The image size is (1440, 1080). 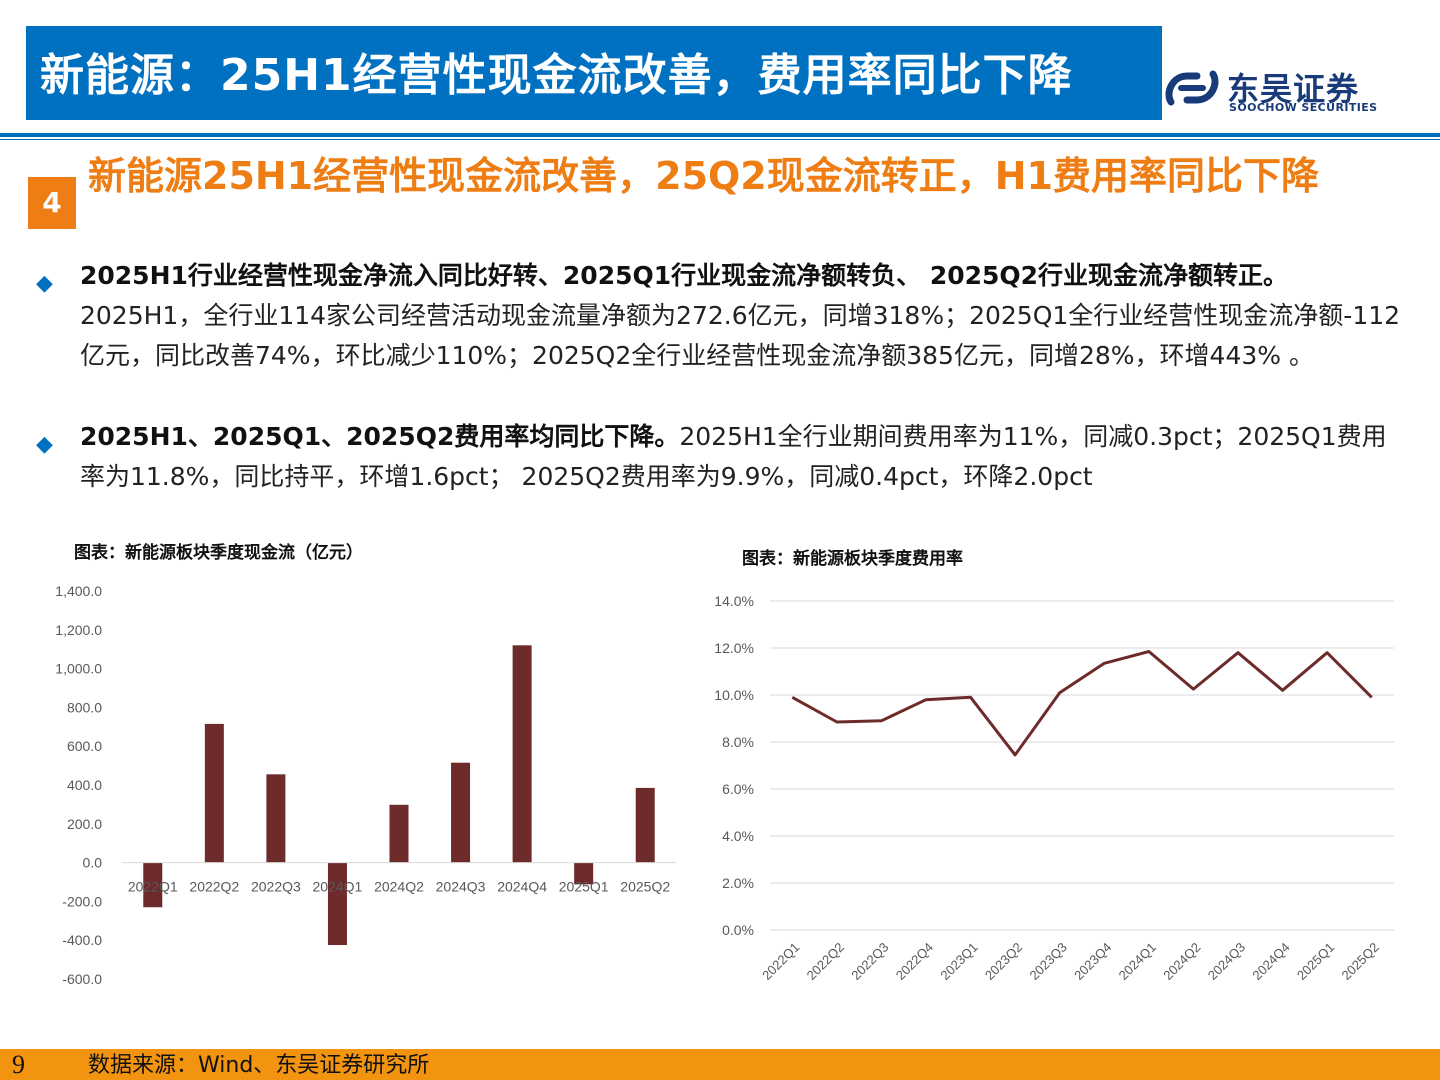 I want to click on y-tick-label: 8.0%, so click(x=738, y=742).